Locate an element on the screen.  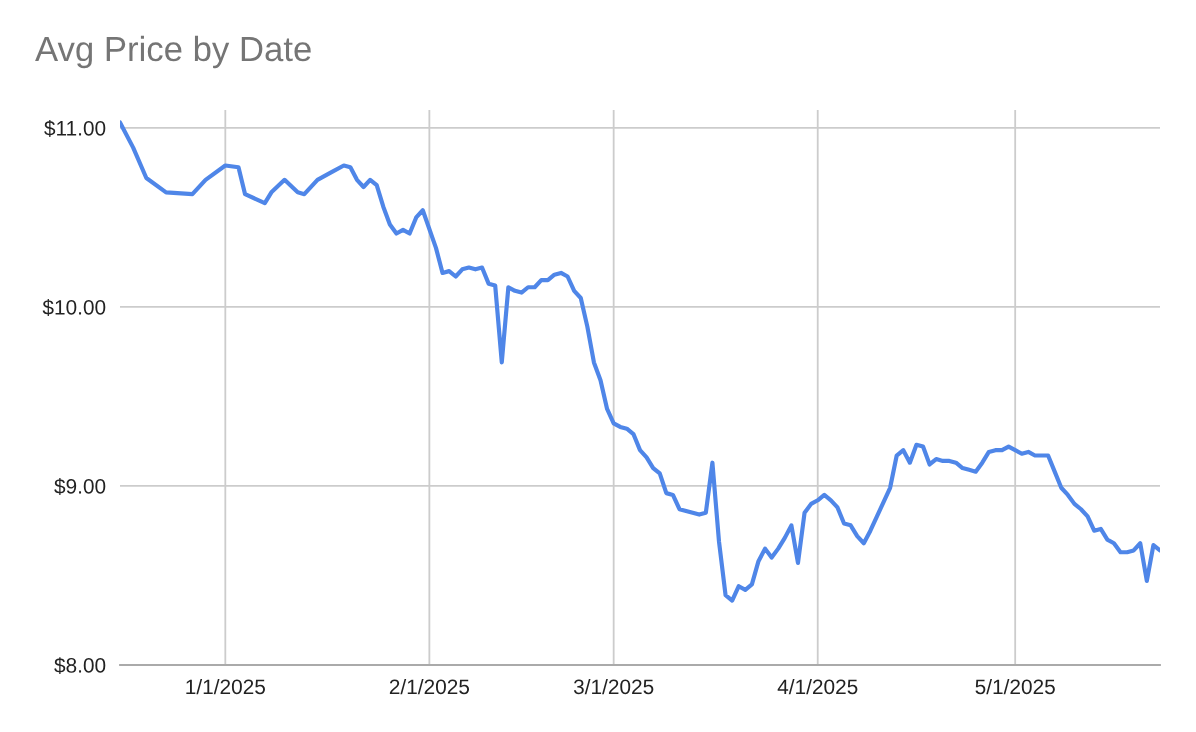
x-tick-label: 2/1/2025 is located at coordinates (429, 686).